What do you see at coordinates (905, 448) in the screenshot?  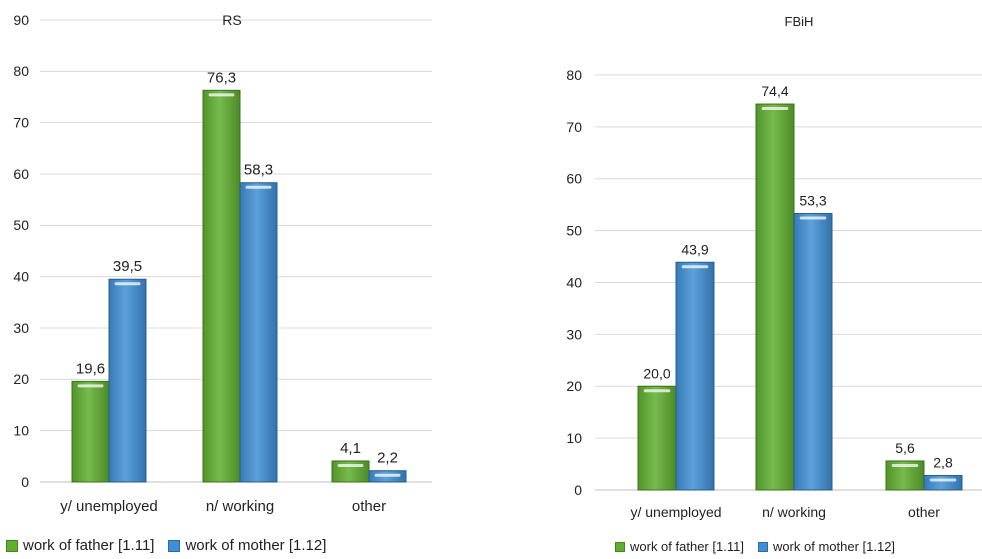 I see `data-label: 5,6` at bounding box center [905, 448].